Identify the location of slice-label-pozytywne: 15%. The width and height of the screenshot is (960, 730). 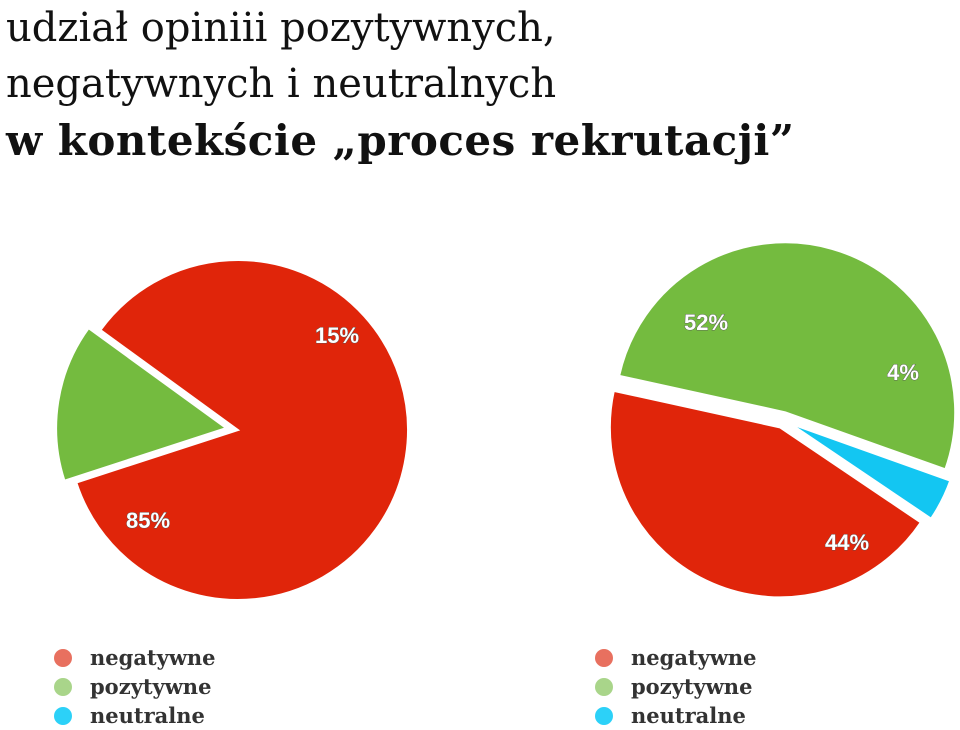
(337, 335).